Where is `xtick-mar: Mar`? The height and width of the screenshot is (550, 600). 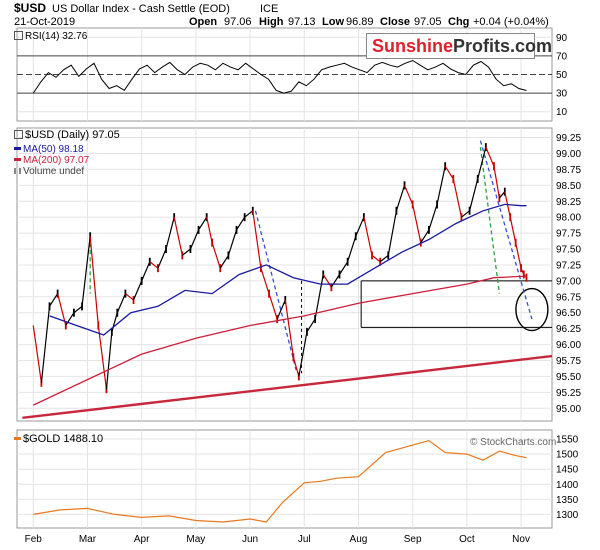 xtick-mar: Mar is located at coordinates (88, 539).